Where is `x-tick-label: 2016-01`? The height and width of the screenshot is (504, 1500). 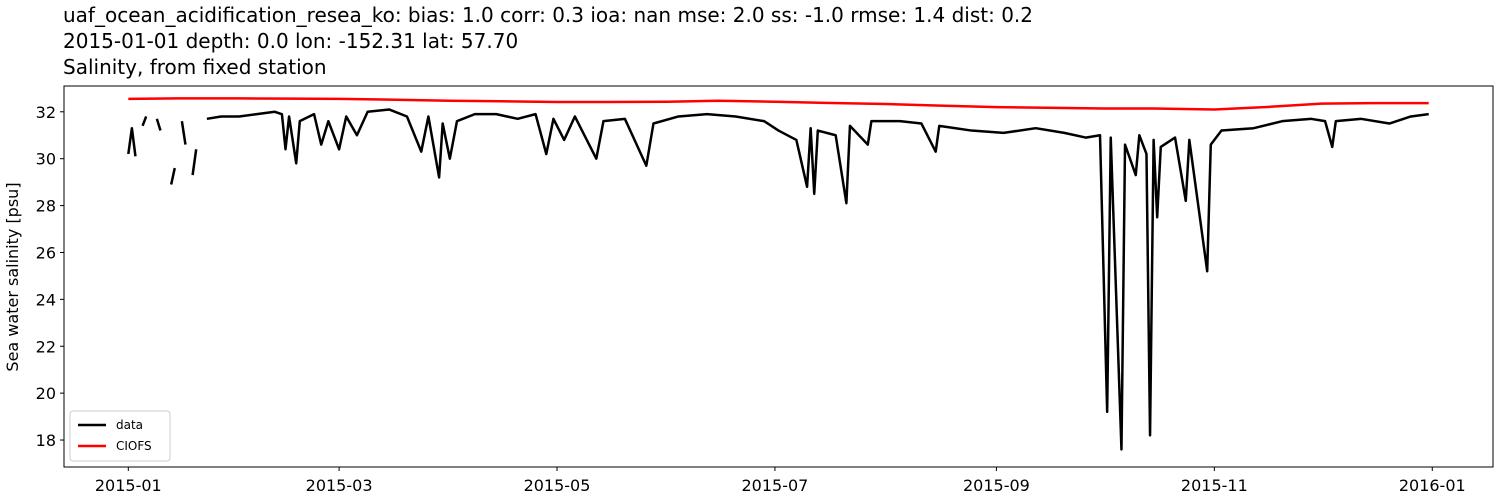 x-tick-label: 2016-01 is located at coordinates (1432, 485).